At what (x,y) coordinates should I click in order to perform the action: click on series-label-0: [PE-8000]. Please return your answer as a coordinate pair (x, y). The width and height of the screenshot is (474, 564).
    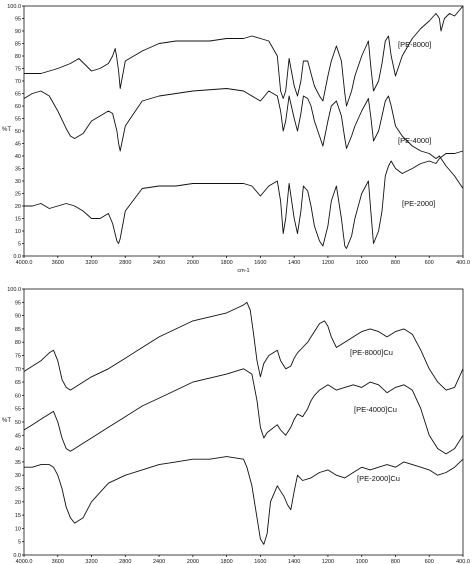
    Looking at the image, I should click on (414, 44).